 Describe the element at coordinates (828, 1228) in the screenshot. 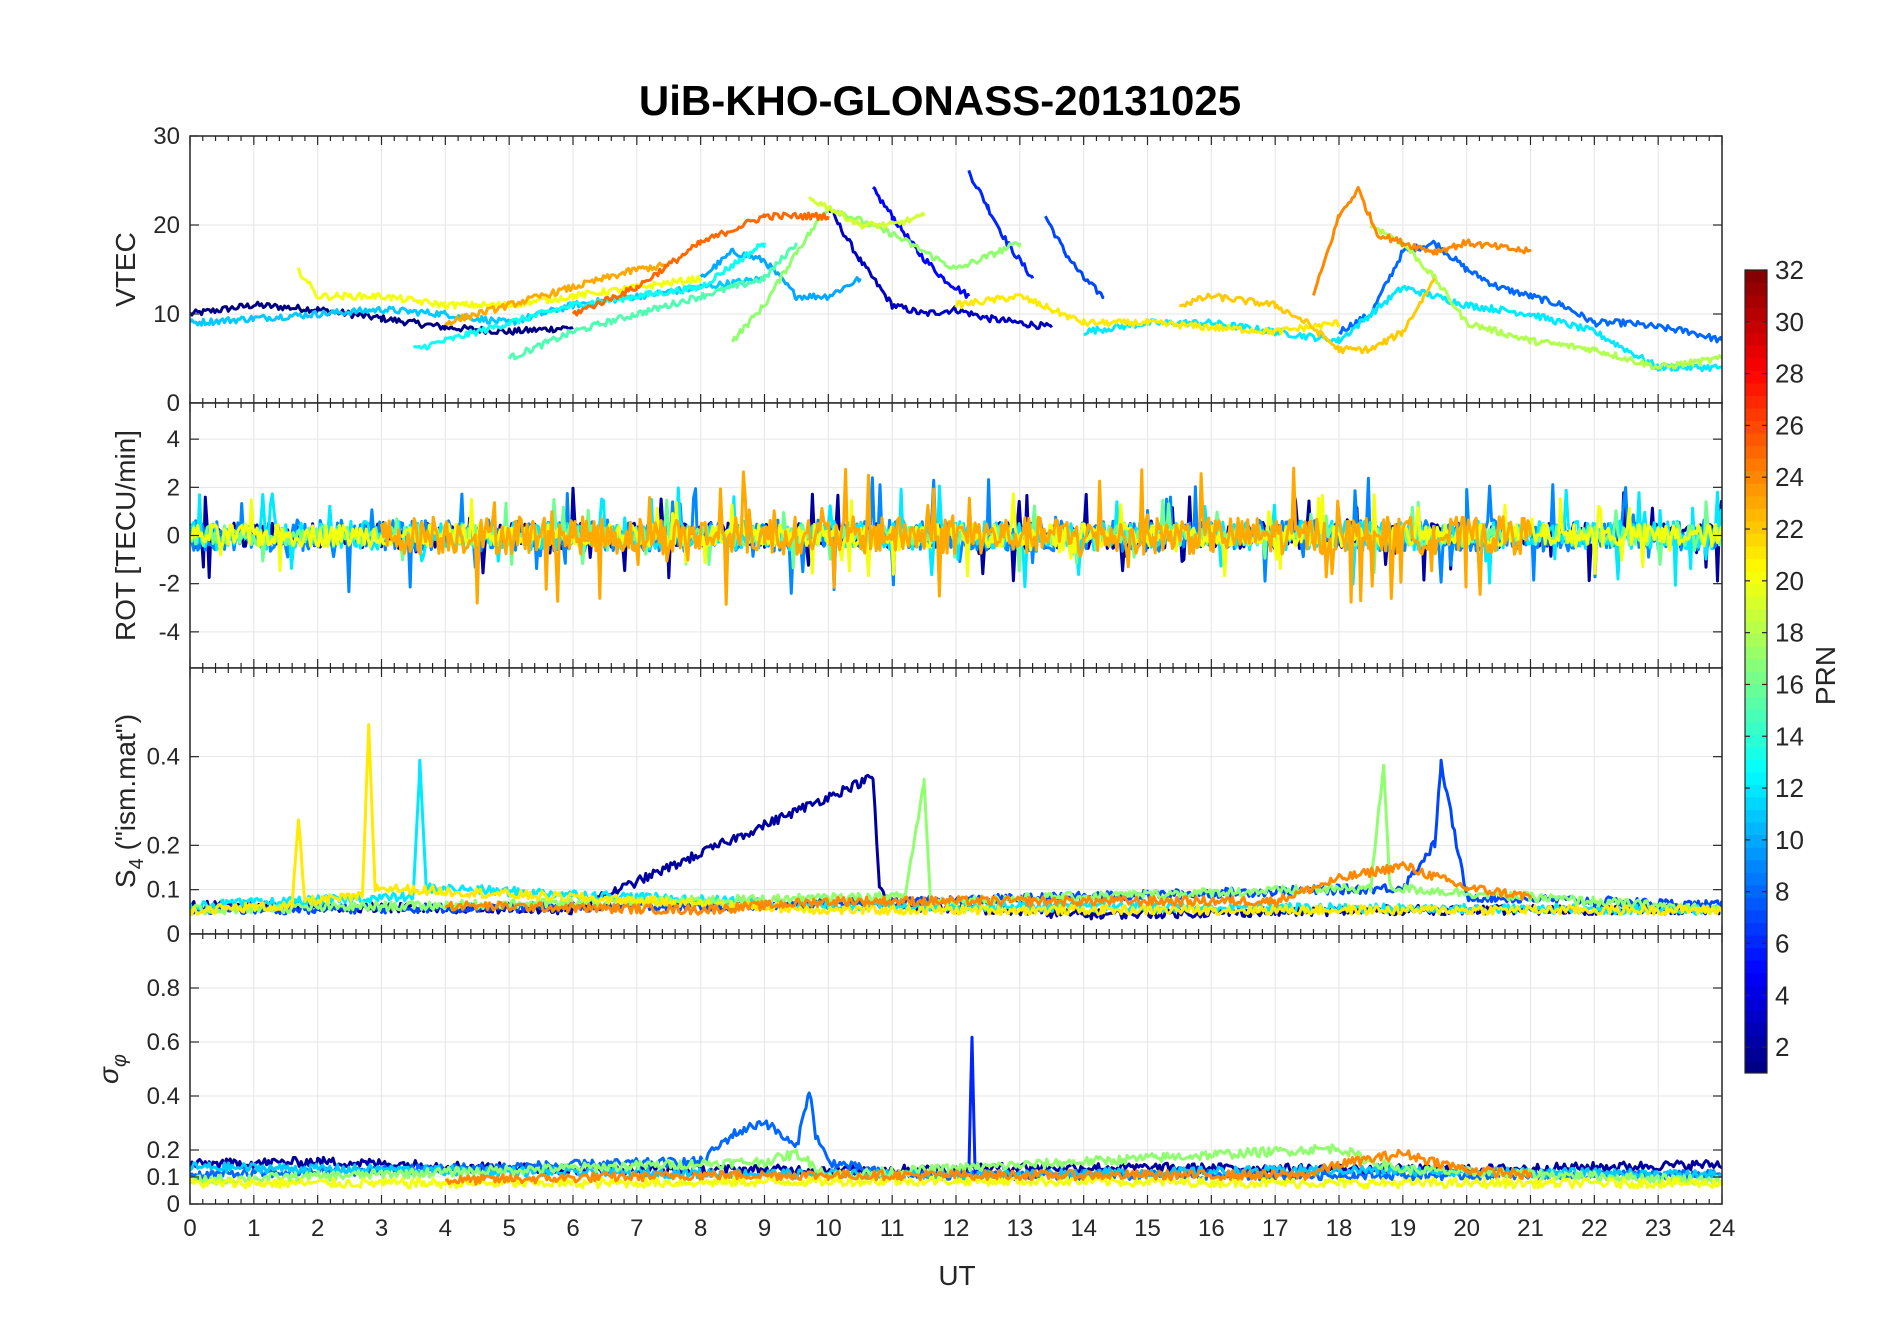

I see `x-tick-label: 10` at that location.